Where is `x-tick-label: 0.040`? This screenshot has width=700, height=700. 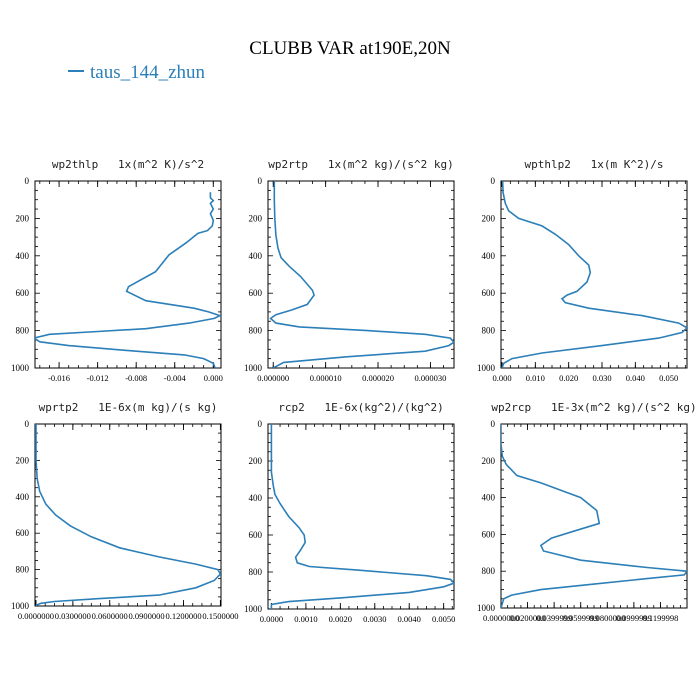 x-tick-label: 0.040 is located at coordinates (635, 378).